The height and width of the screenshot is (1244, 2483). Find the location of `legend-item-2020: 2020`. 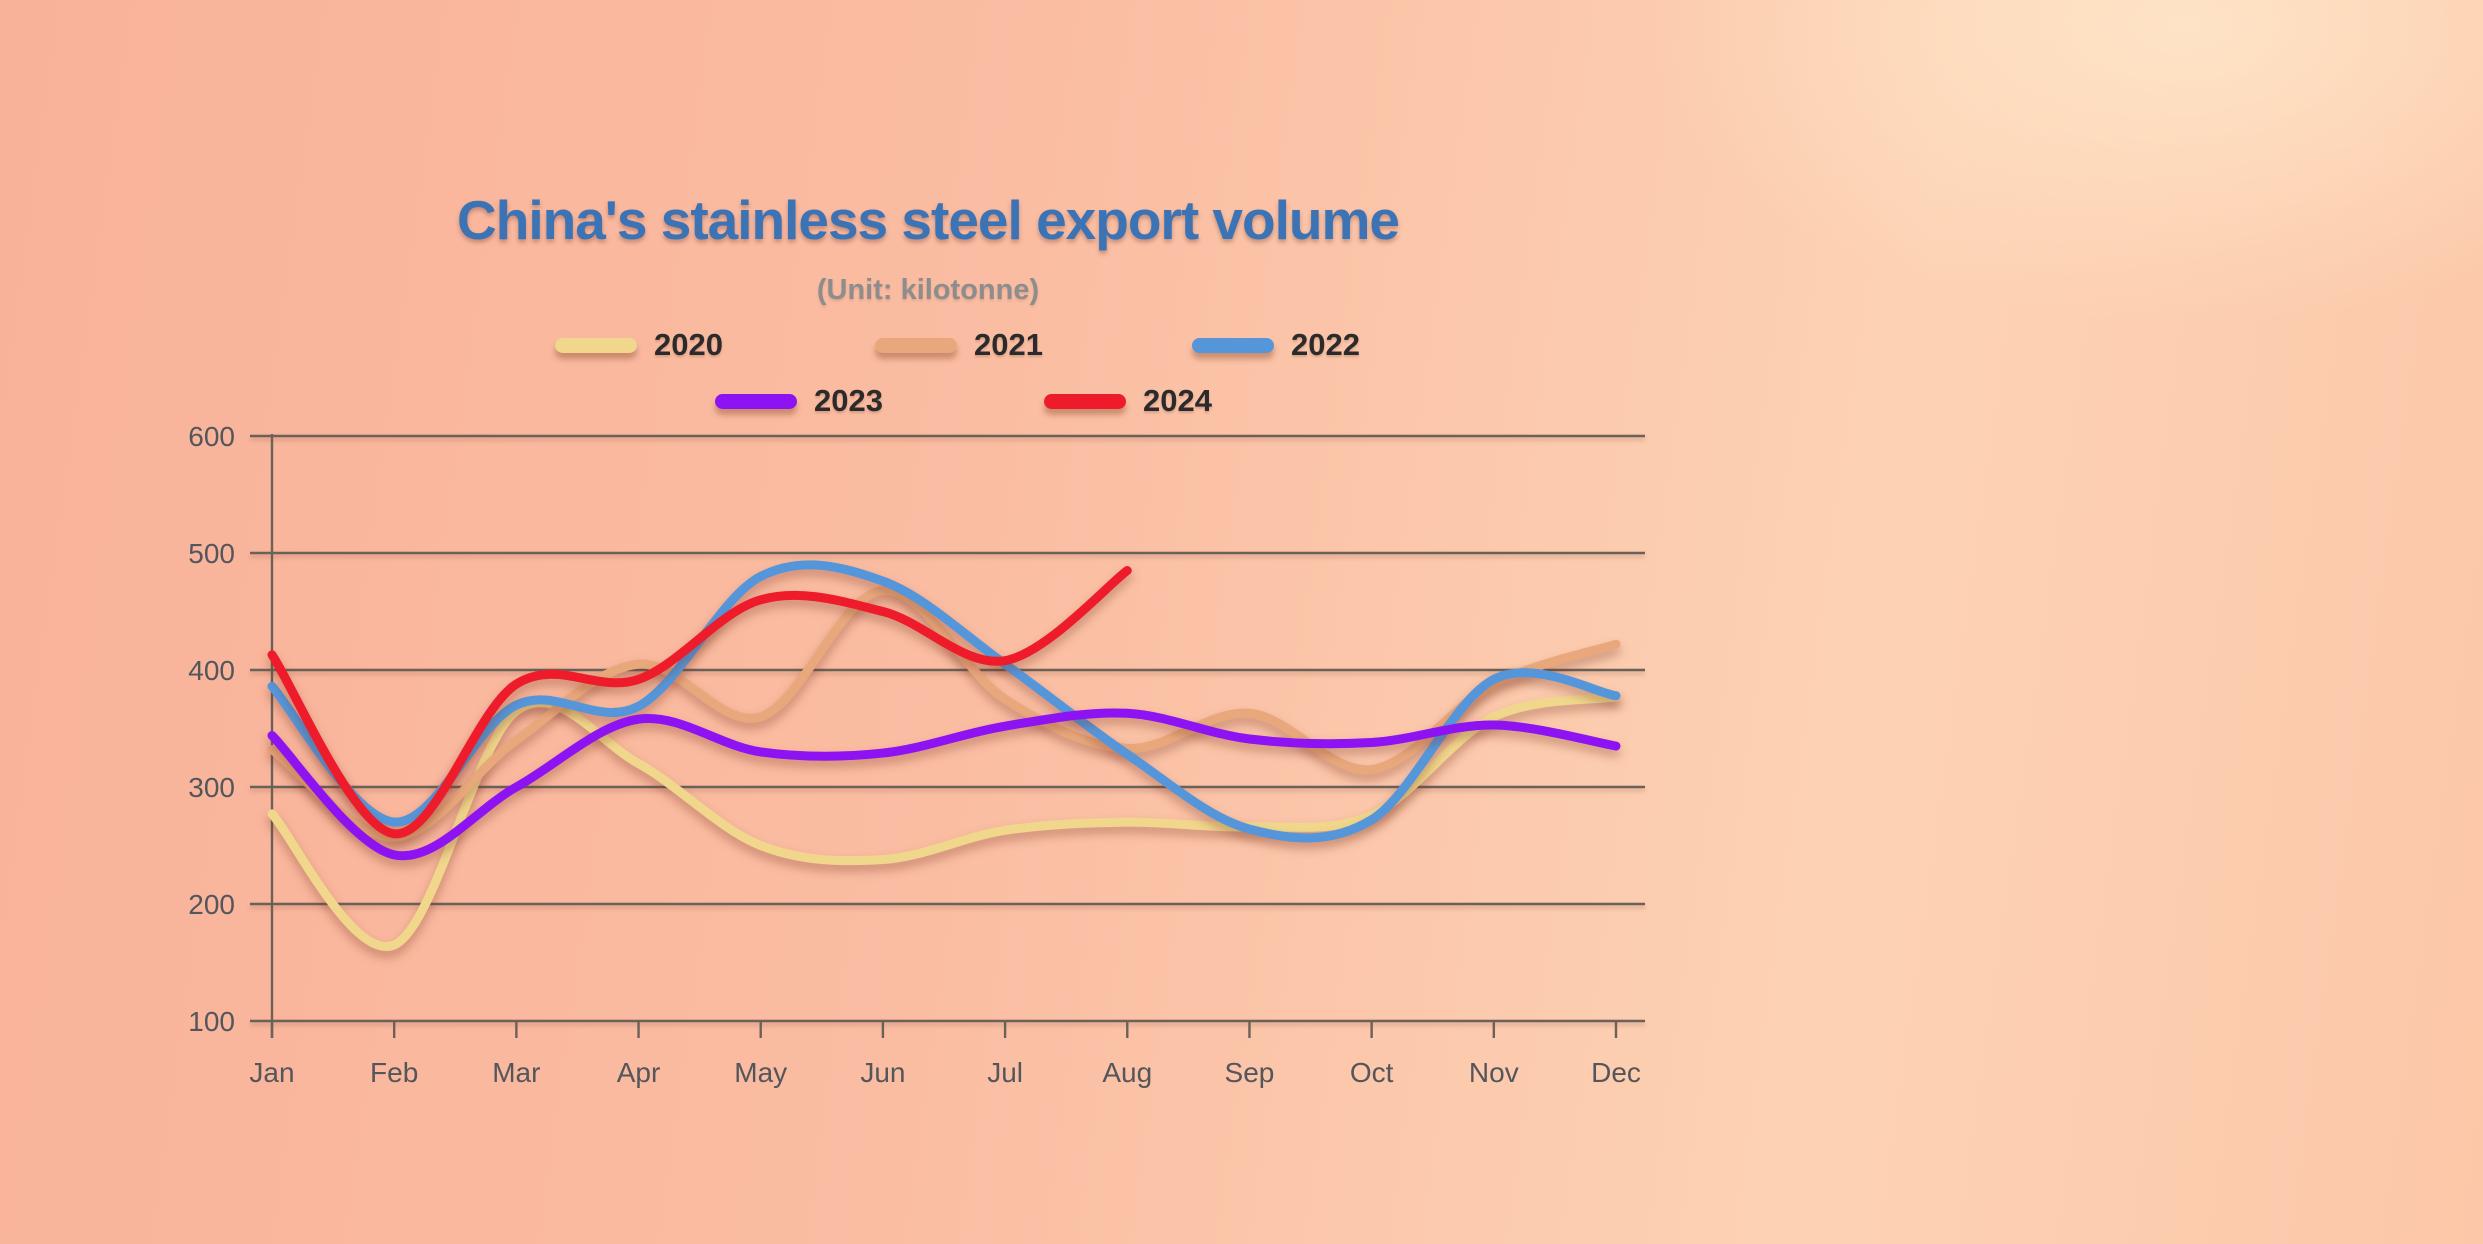

legend-item-2020: 2020 is located at coordinates (639, 345).